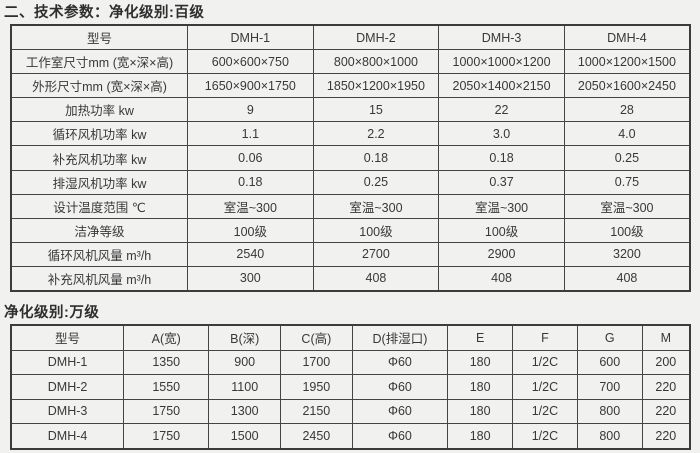 The height and width of the screenshot is (453, 700). What do you see at coordinates (316, 387) in the screenshot?
I see `table-cell: 1950` at bounding box center [316, 387].